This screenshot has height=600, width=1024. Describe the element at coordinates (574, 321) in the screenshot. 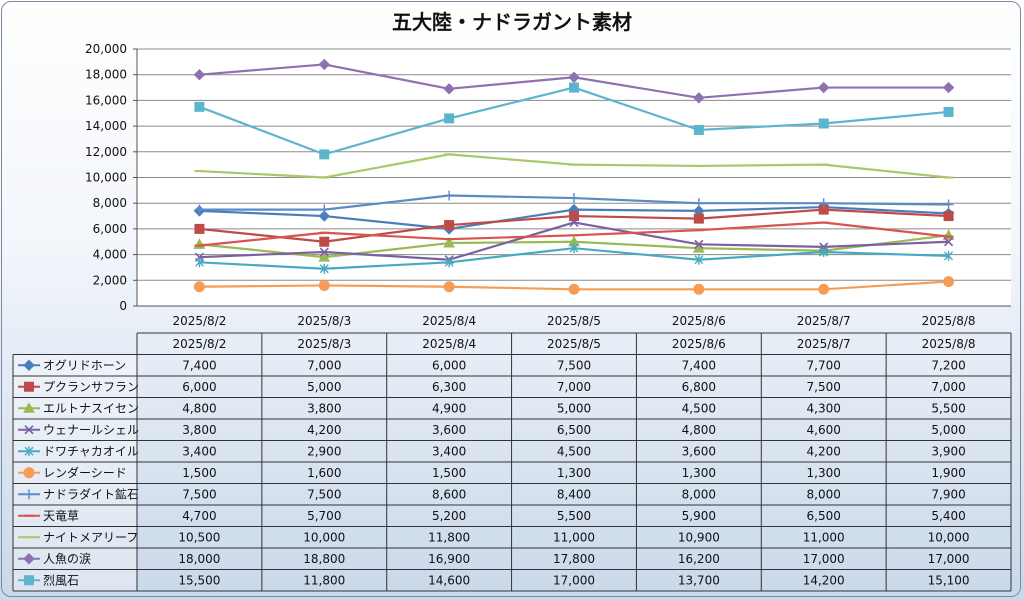

I see `x-tick-label: 2025/8/5` at that location.